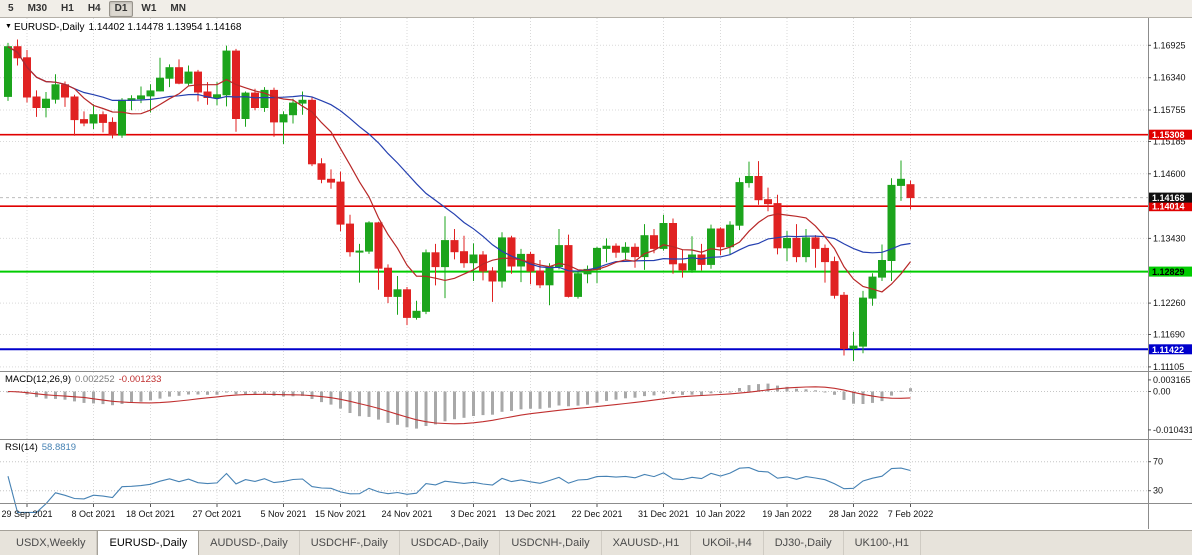  What do you see at coordinates (727, 543) in the screenshot?
I see `chart-tab-ukoil-h4: UKOil-,H4` at bounding box center [727, 543].